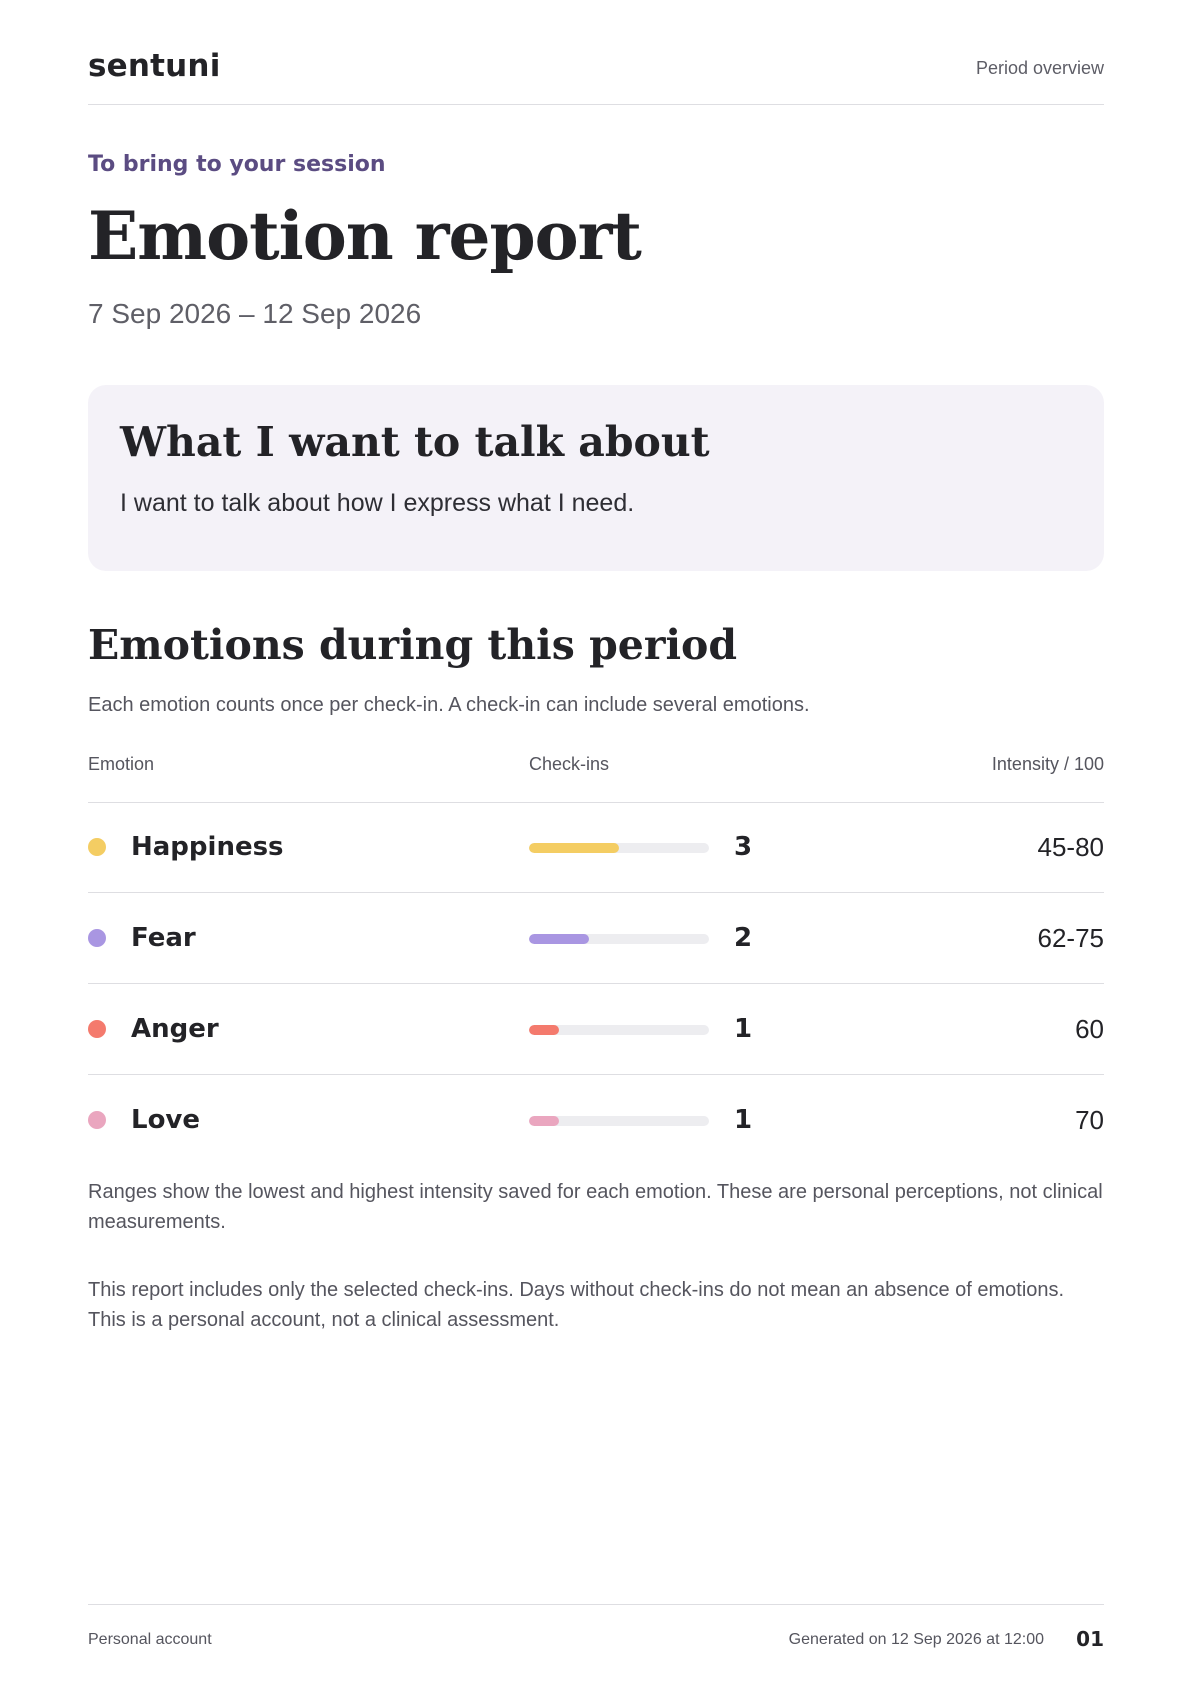  Describe the element at coordinates (413, 645) in the screenshot. I see `emotions-section-title: Emotions during this period` at that location.